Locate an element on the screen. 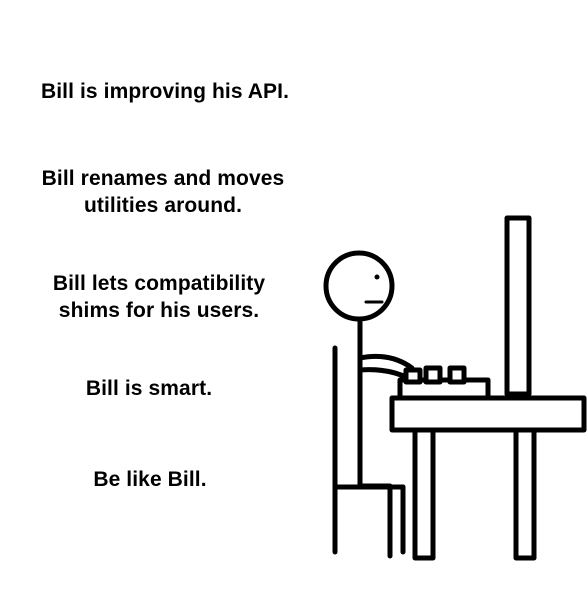 The height and width of the screenshot is (595, 587). monitor is located at coordinates (518, 306).